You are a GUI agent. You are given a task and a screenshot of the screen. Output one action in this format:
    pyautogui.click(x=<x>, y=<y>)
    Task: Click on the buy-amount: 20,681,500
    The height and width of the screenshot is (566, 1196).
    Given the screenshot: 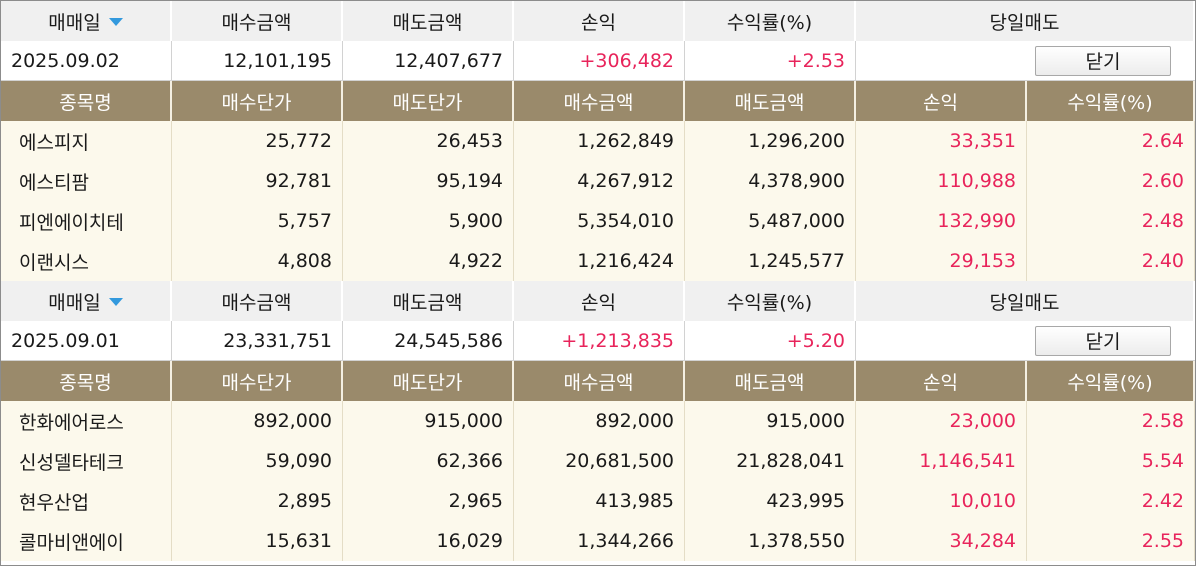 What is the action you would take?
    pyautogui.click(x=599, y=461)
    